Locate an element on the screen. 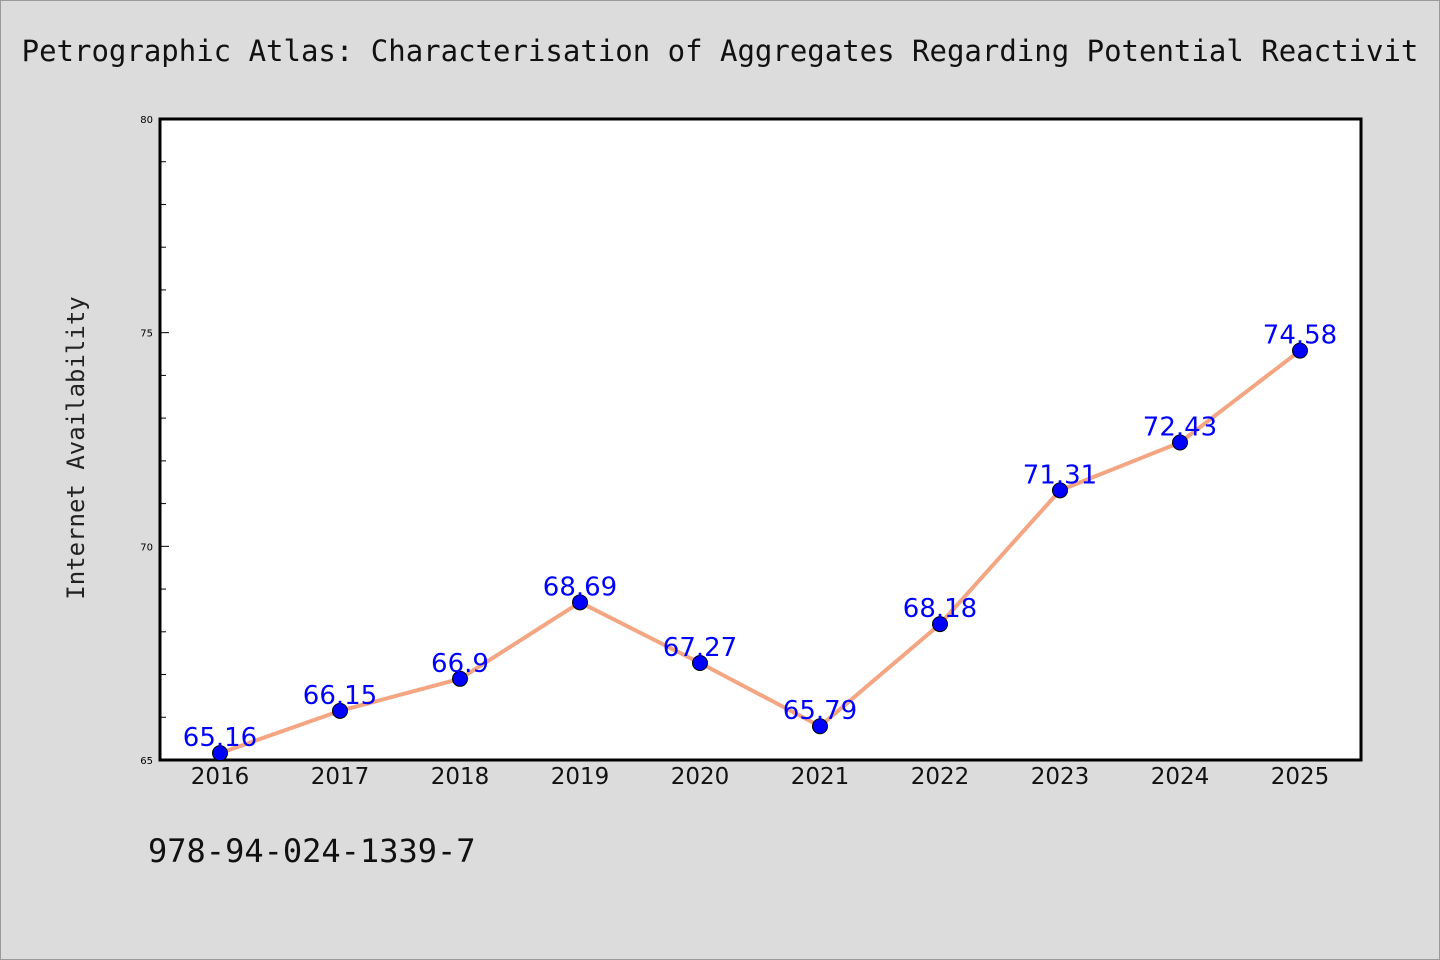 Image resolution: width=1440 pixels, height=960 pixels. x-tick-label: 2022 is located at coordinates (940, 777).